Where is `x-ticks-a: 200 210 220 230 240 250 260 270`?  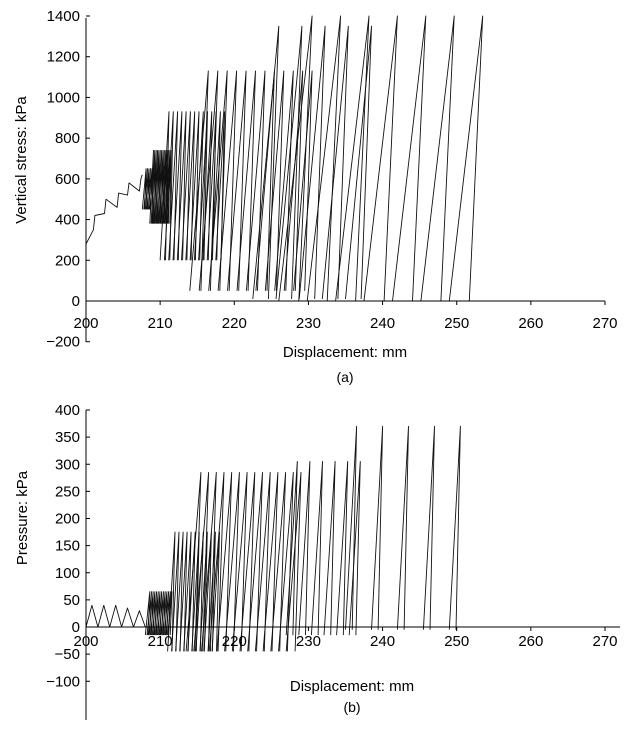
x-ticks-a: 200 210 220 230 240 250 260 270 is located at coordinates (345, 316).